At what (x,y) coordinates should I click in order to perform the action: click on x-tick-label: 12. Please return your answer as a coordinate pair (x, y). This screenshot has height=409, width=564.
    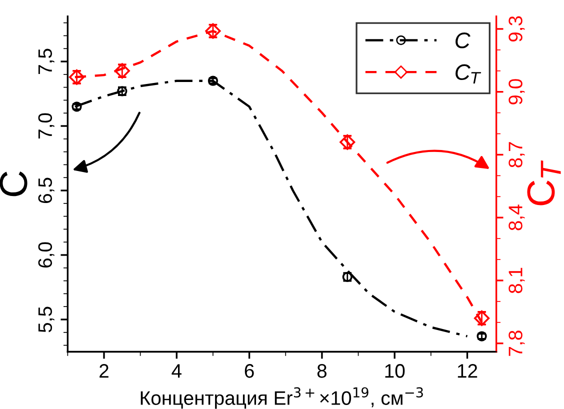
    Looking at the image, I should click on (468, 371).